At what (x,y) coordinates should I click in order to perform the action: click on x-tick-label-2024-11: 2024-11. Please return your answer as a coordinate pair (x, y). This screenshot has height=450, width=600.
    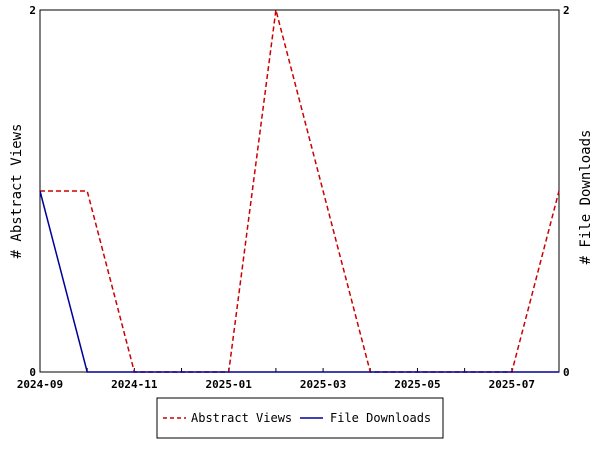
    Looking at the image, I should click on (134, 384).